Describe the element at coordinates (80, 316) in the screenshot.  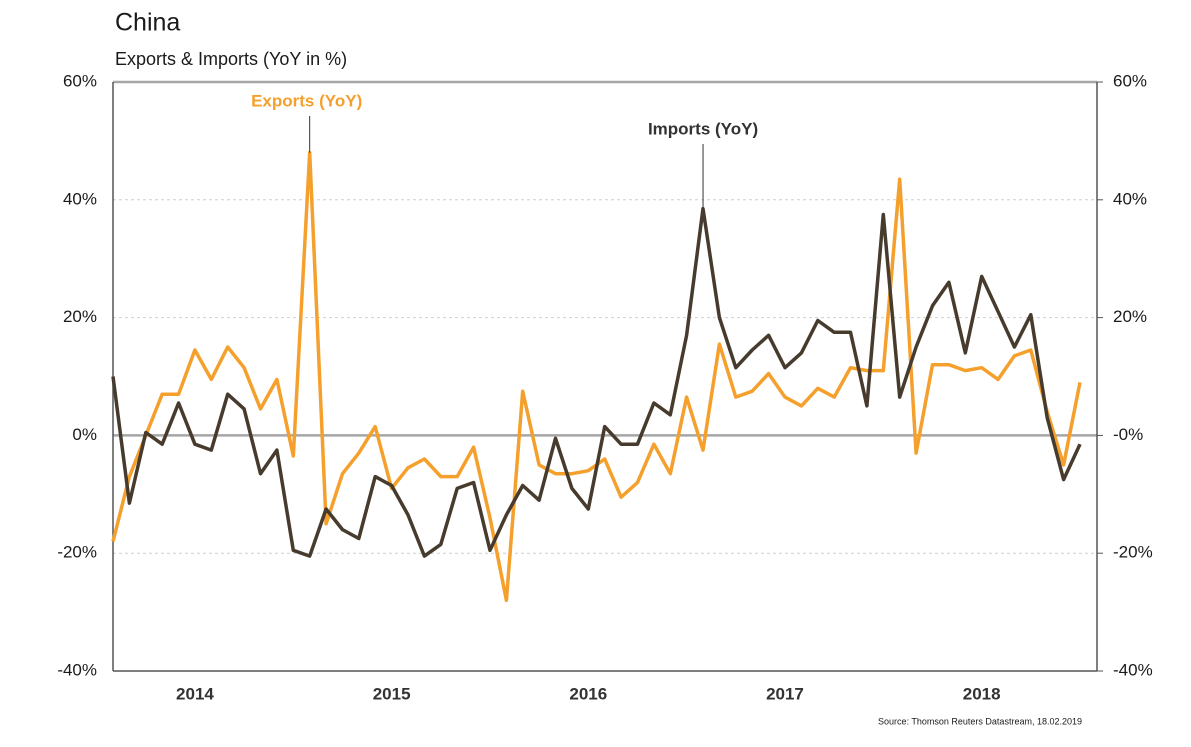
I see `y-tick-label: 20%` at that location.